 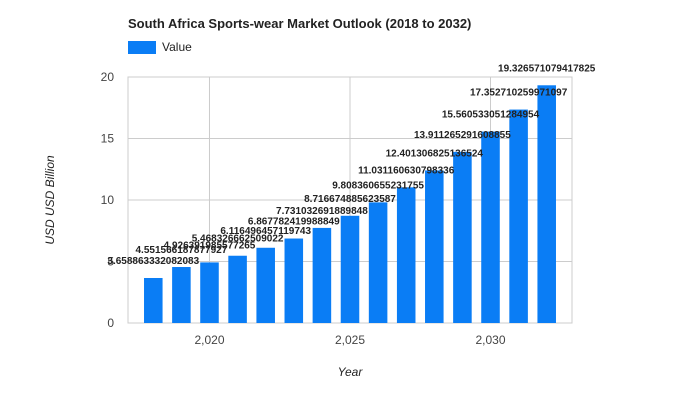 What do you see at coordinates (153, 261) in the screenshot?
I see `data-label: 3.658863332082083` at bounding box center [153, 261].